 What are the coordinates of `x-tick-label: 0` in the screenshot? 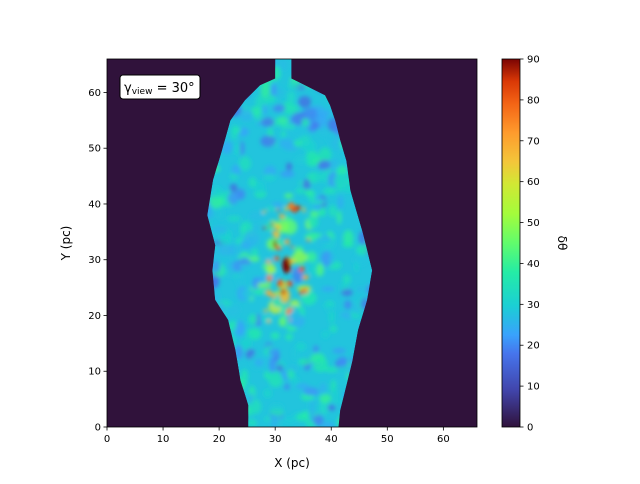 It's located at (107, 439).